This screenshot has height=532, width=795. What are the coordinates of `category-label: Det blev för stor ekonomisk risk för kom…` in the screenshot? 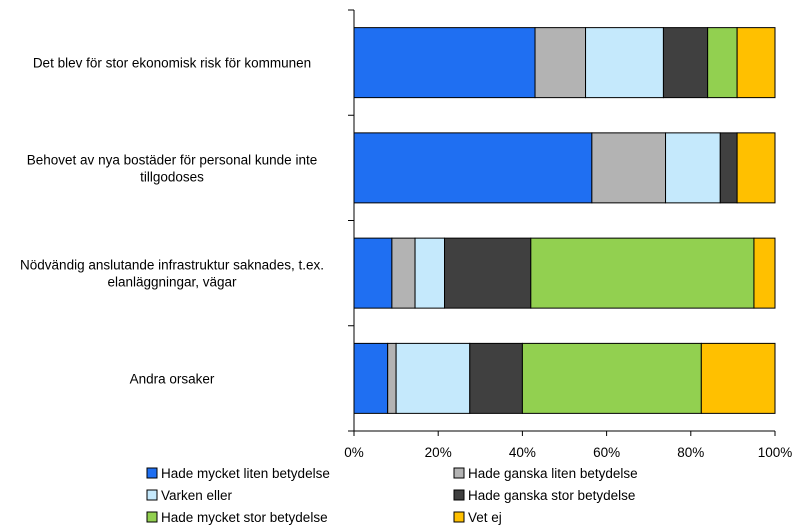 It's located at (172, 63).